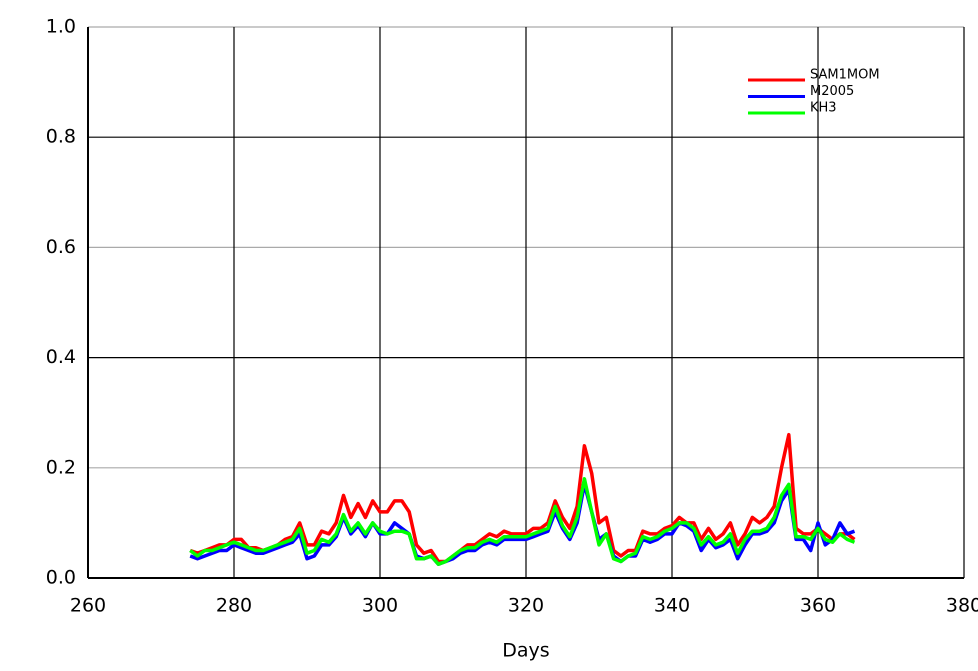 This screenshot has height=671, width=978. Describe the element at coordinates (962, 606) in the screenshot. I see `x-tick-label: 380` at that location.